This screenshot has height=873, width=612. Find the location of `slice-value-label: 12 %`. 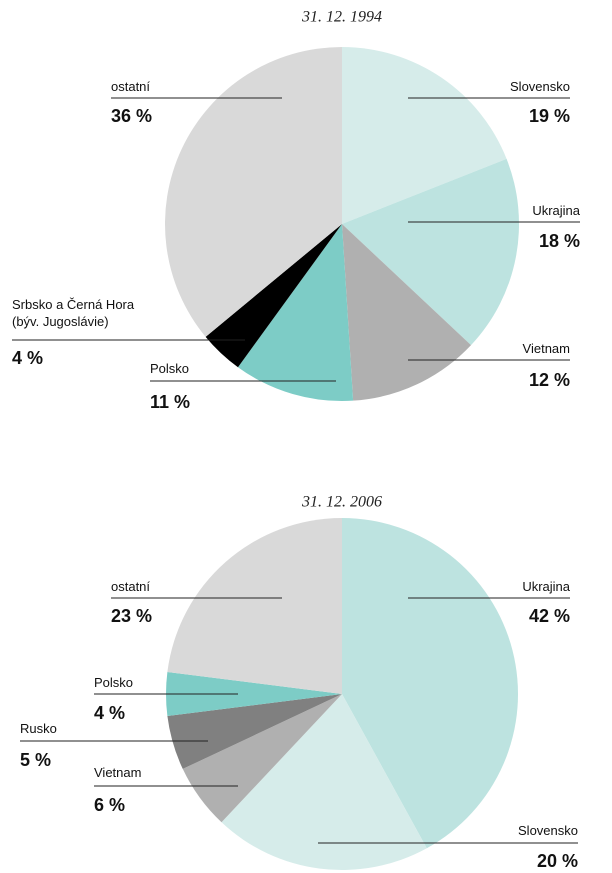

slice-value-label: 12 % is located at coordinates (549, 380).